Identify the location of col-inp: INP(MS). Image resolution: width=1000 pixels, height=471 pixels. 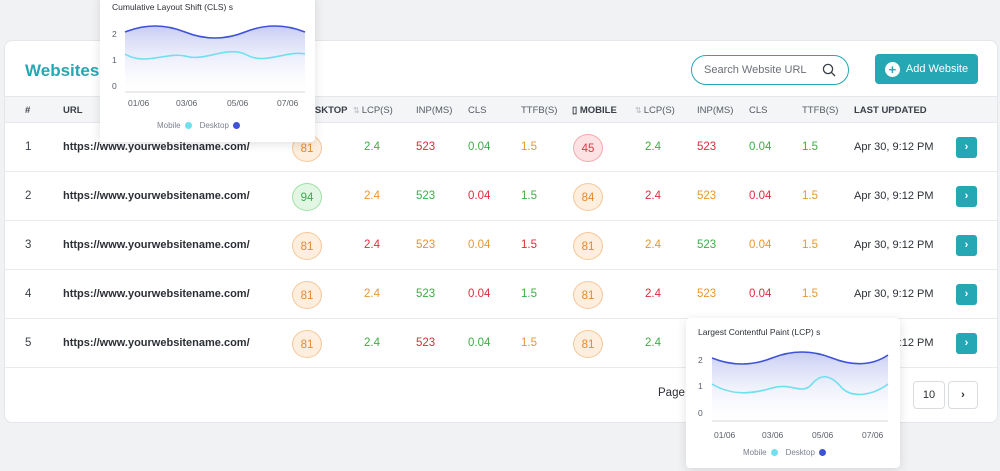
(434, 110).